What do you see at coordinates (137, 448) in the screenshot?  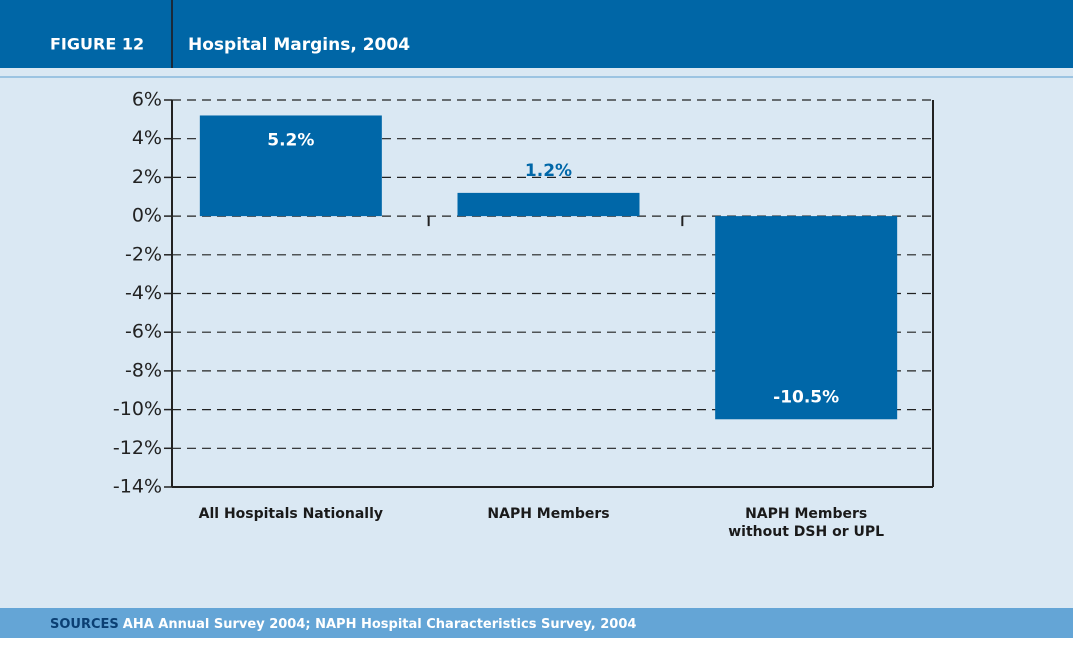 I see `y-tick-label: -12%` at bounding box center [137, 448].